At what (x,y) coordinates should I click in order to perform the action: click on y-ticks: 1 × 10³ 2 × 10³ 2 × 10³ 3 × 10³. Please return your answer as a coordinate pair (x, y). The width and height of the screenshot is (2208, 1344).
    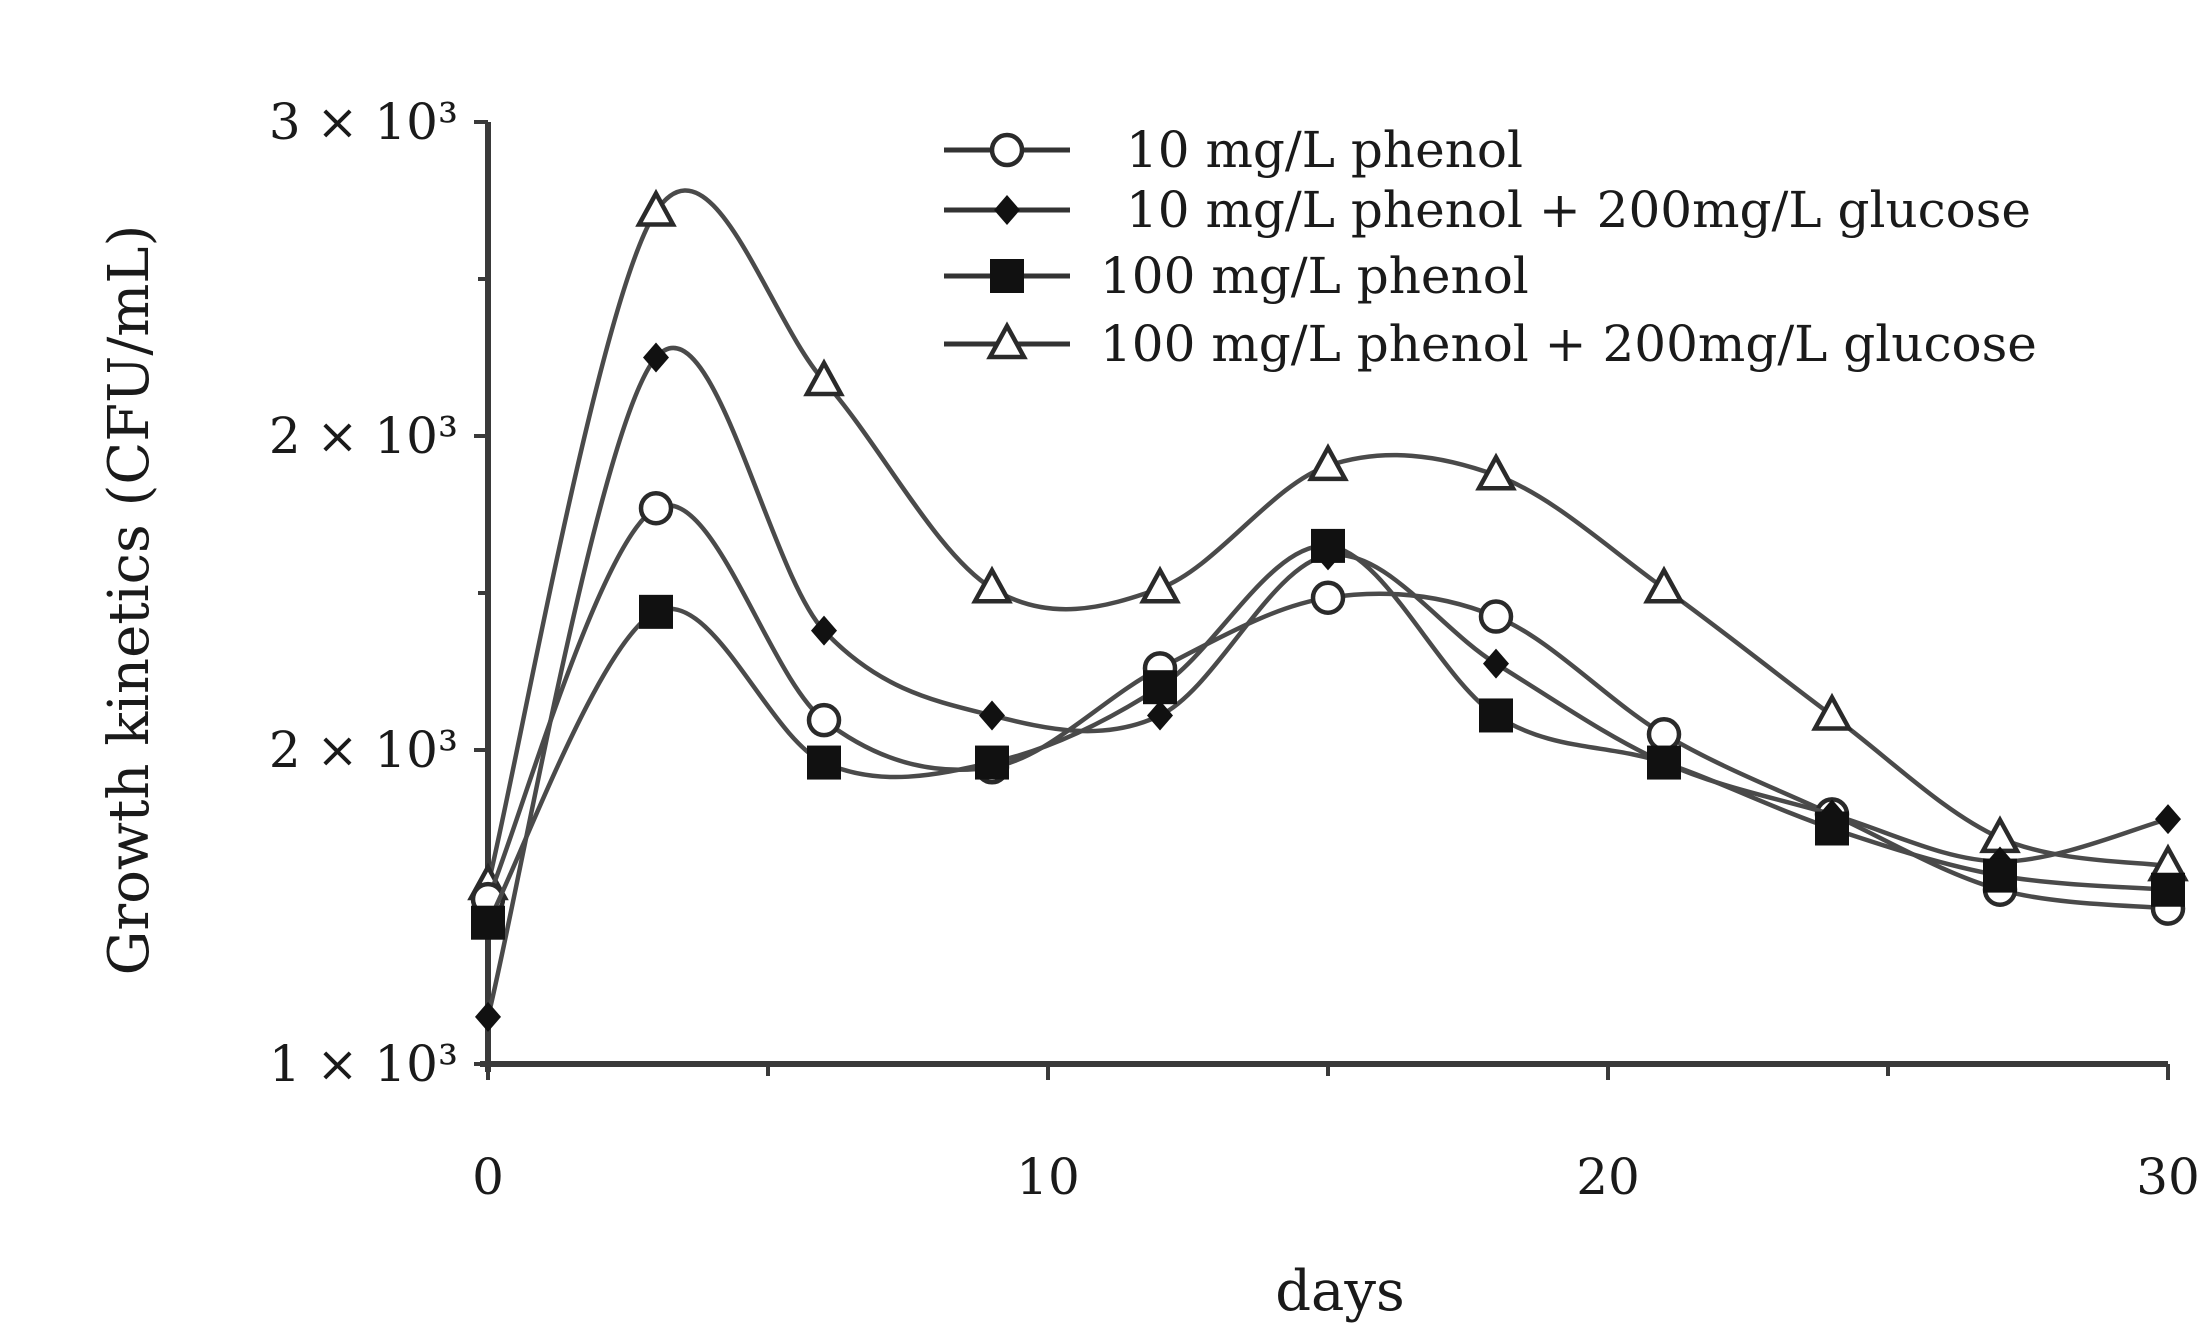
    Looking at the image, I should click on (378, 593).